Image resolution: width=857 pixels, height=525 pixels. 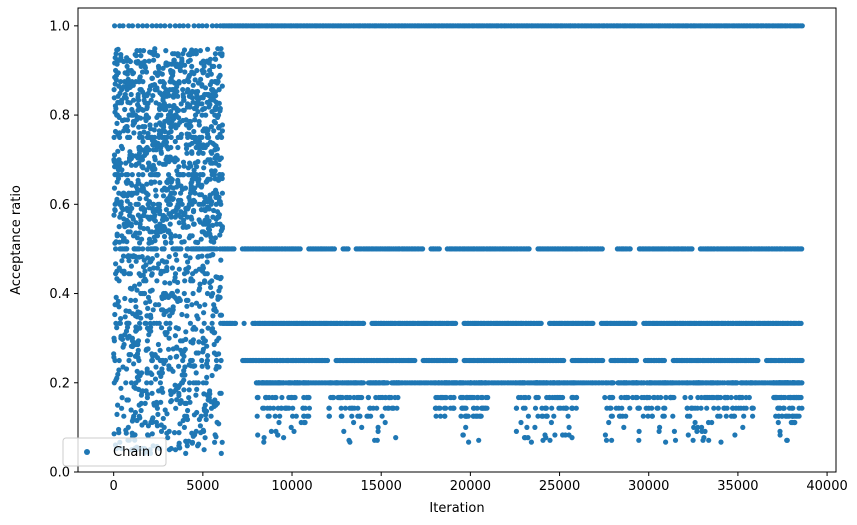 What do you see at coordinates (114, 452) in the screenshot?
I see `legend-box` at bounding box center [114, 452].